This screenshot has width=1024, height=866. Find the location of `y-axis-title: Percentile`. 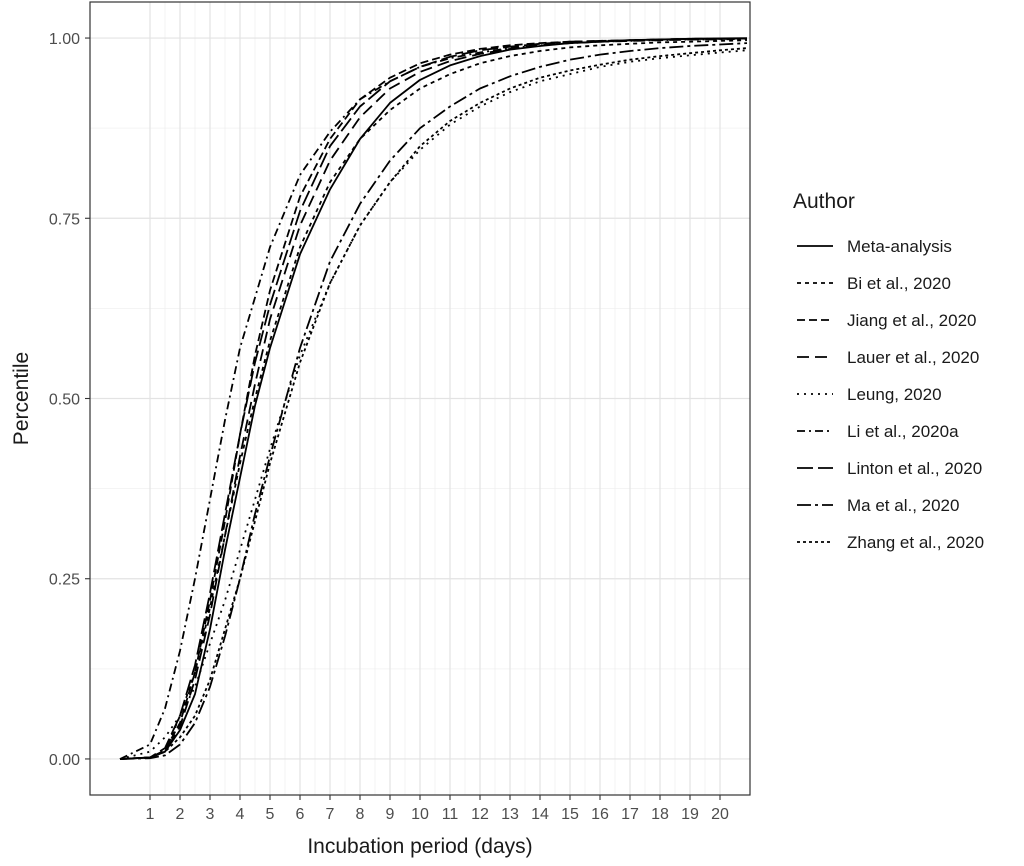

y-axis-title: Percentile is located at coordinates (21, 398).